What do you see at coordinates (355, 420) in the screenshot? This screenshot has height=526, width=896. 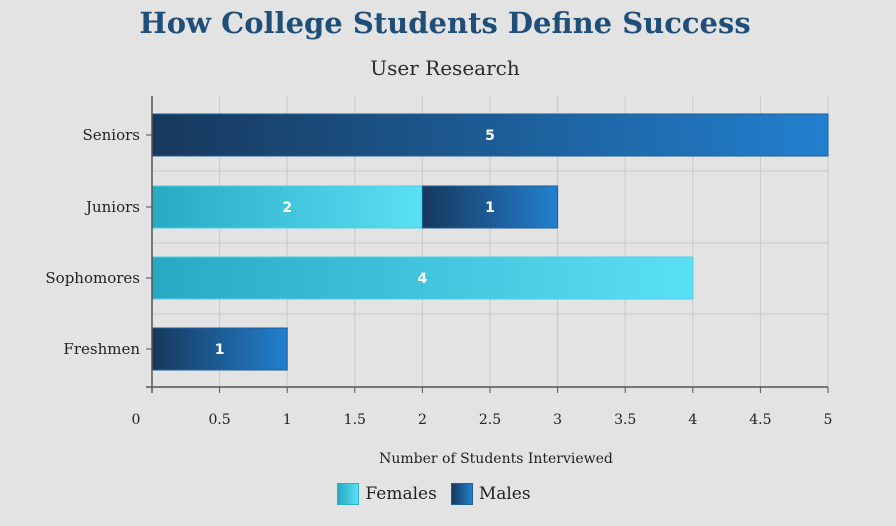 I see `x-tick-label: 1.5` at bounding box center [355, 420].